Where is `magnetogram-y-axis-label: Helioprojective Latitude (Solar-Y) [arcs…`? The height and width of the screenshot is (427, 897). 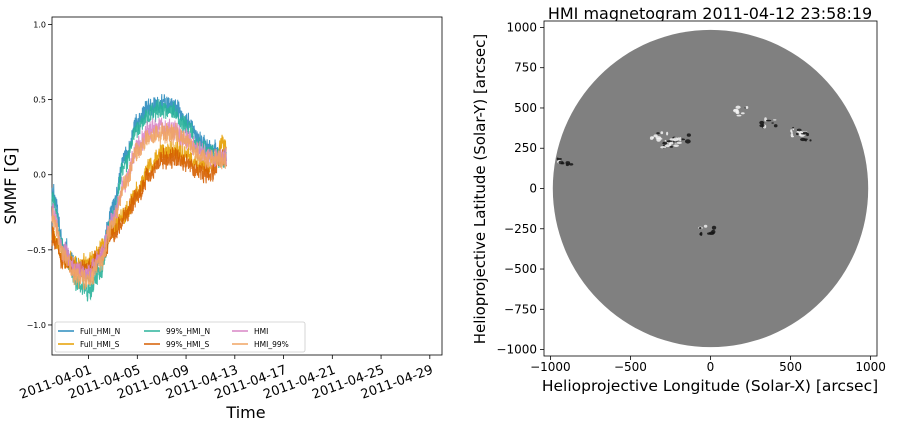
magnetogram-y-axis-label: Helioprojective Latitude (Solar-Y) [arcs… is located at coordinates (480, 189).